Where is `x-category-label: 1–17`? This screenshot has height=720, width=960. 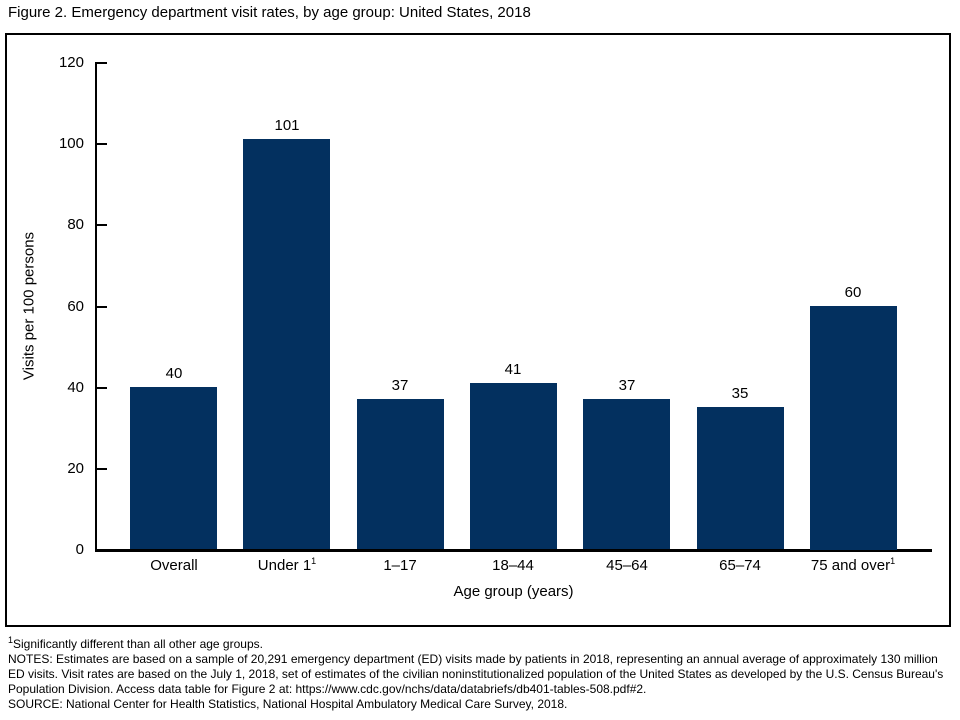 x-category-label: 1–17 is located at coordinates (400, 565).